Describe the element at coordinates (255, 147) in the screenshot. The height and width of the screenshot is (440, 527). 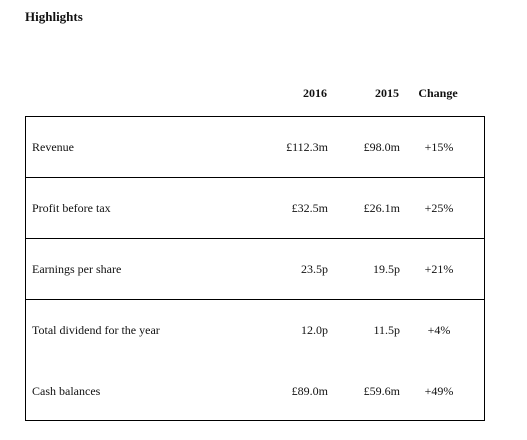
I see `table-row-revenue: Revenue £112.3m £98.0m +15%` at that location.